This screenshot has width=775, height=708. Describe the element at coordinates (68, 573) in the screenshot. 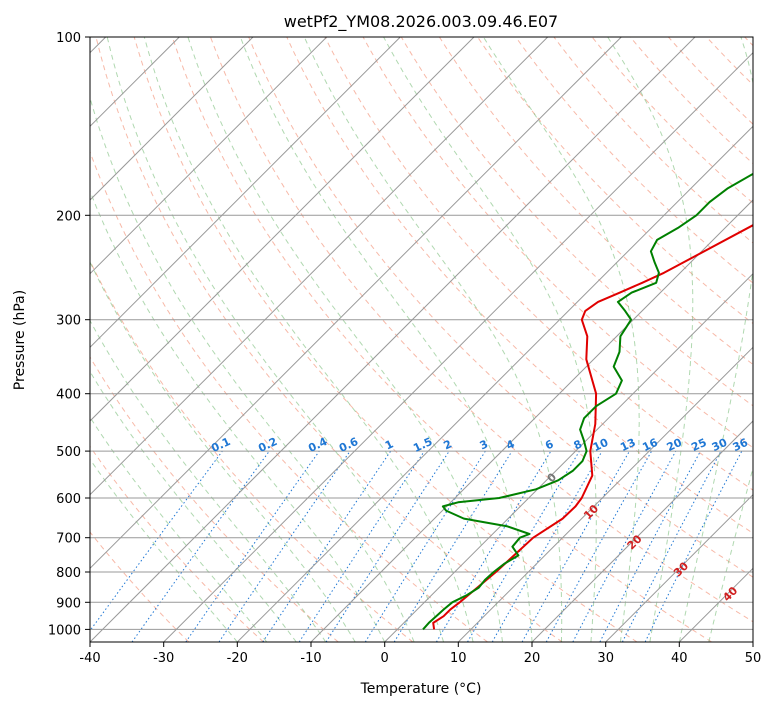

I see `y-tick-label: 800` at that location.